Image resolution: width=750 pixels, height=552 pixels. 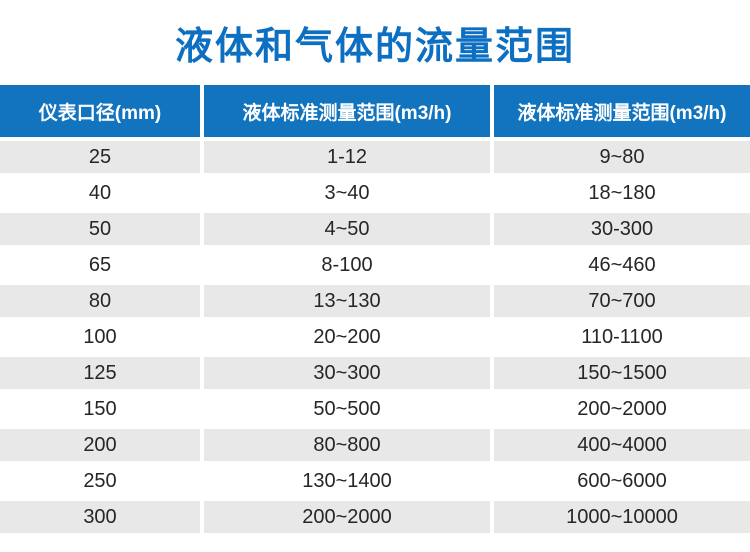 I want to click on table-row: 25 1-12 9~80, so click(x=375, y=157).